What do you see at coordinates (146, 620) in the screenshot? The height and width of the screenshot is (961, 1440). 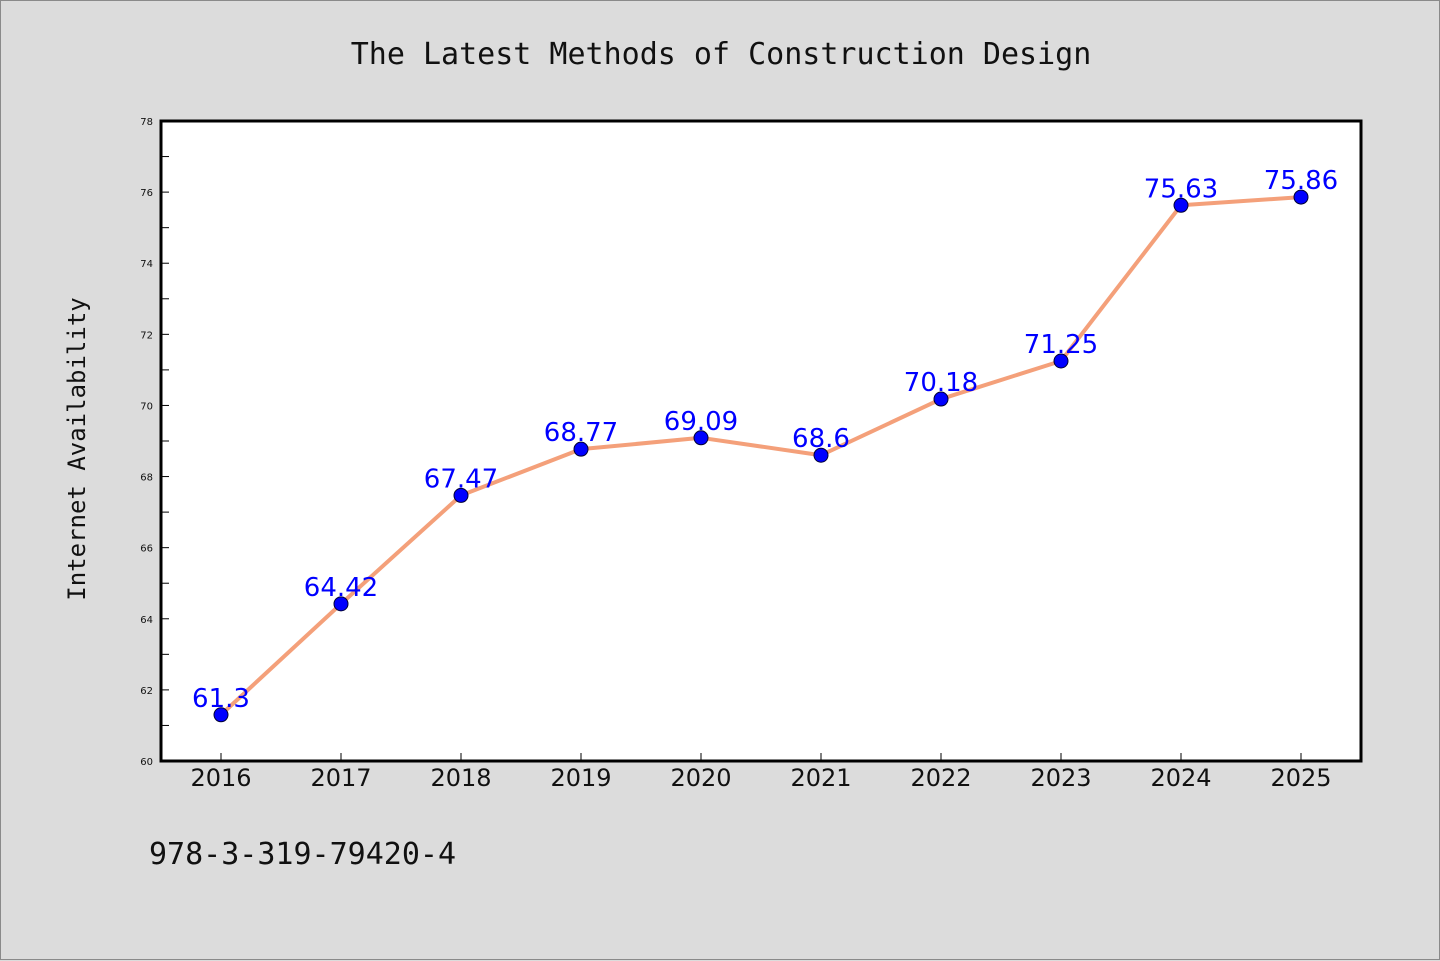 I see `y-tick-label: 64` at bounding box center [146, 620].